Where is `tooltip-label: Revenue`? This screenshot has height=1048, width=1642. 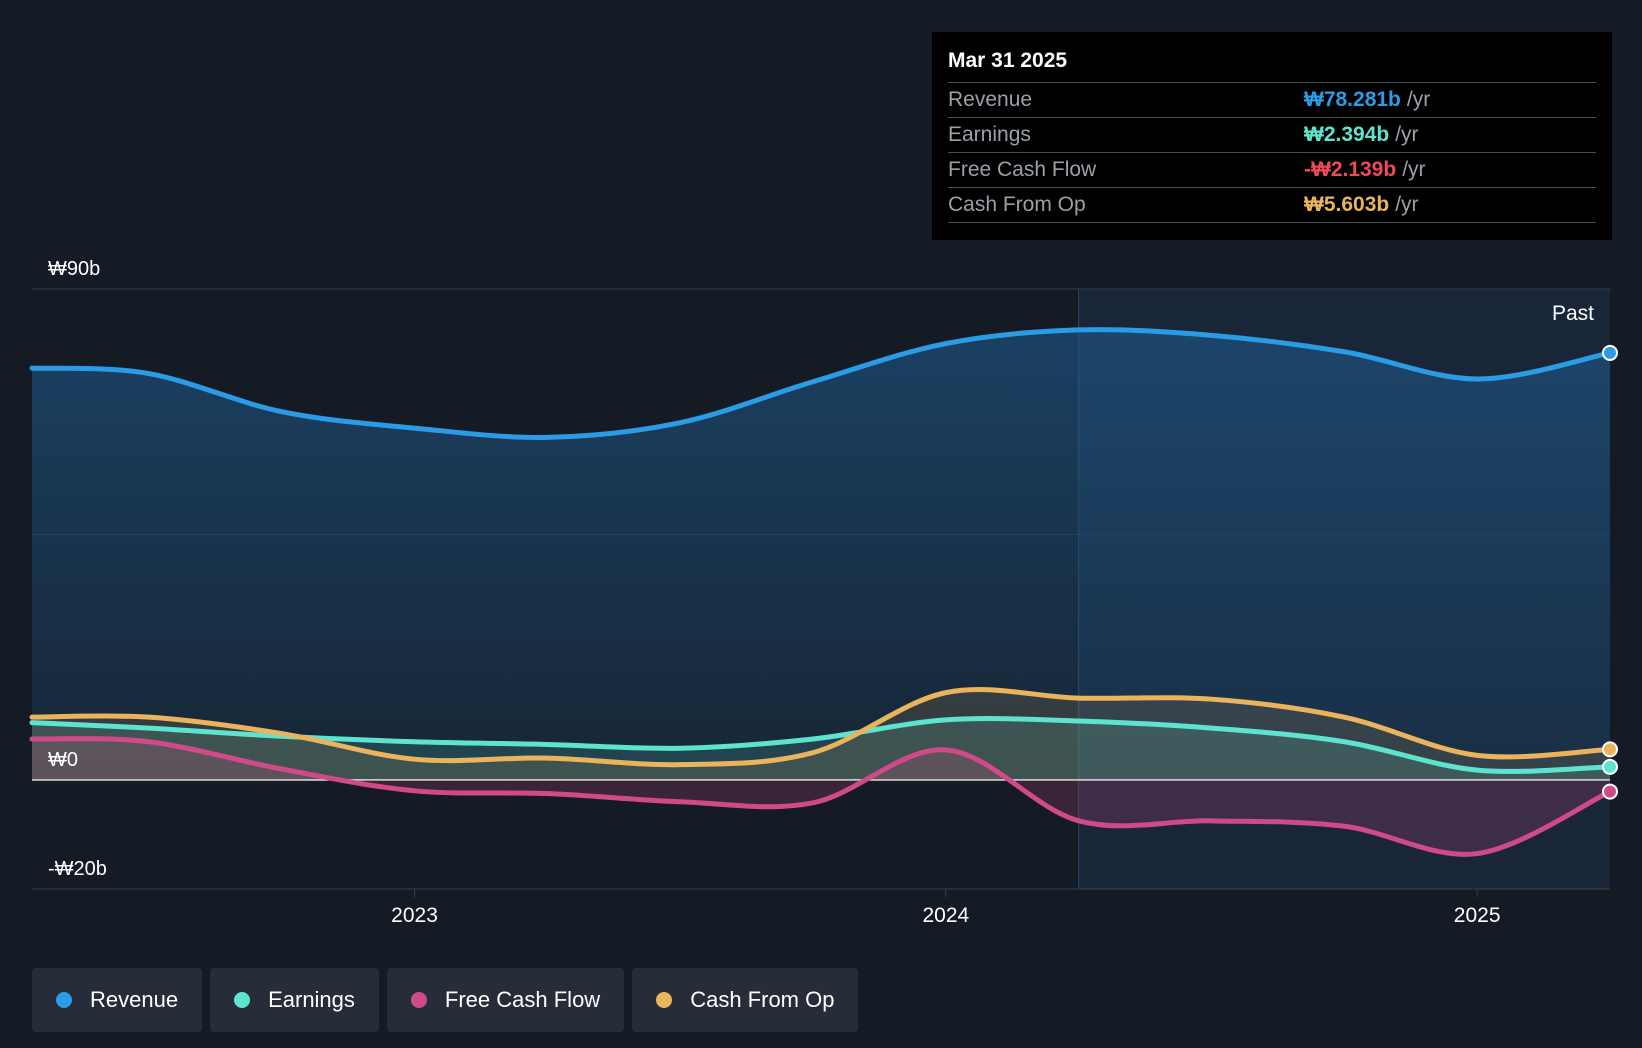 tooltip-label: Revenue is located at coordinates (990, 99).